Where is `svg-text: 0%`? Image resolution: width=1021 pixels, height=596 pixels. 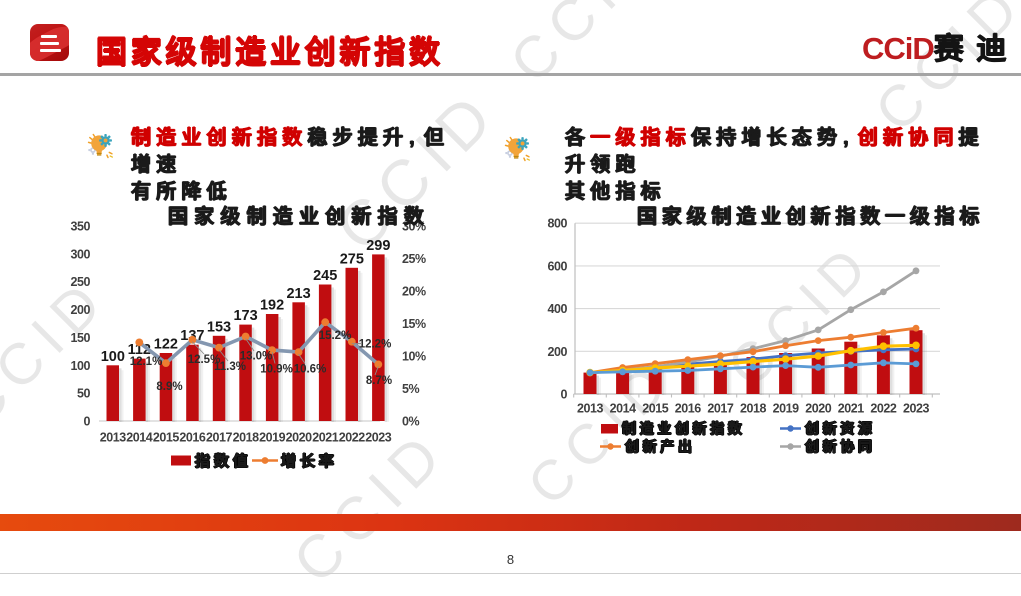 svg-text: 0% is located at coordinates (411, 422).